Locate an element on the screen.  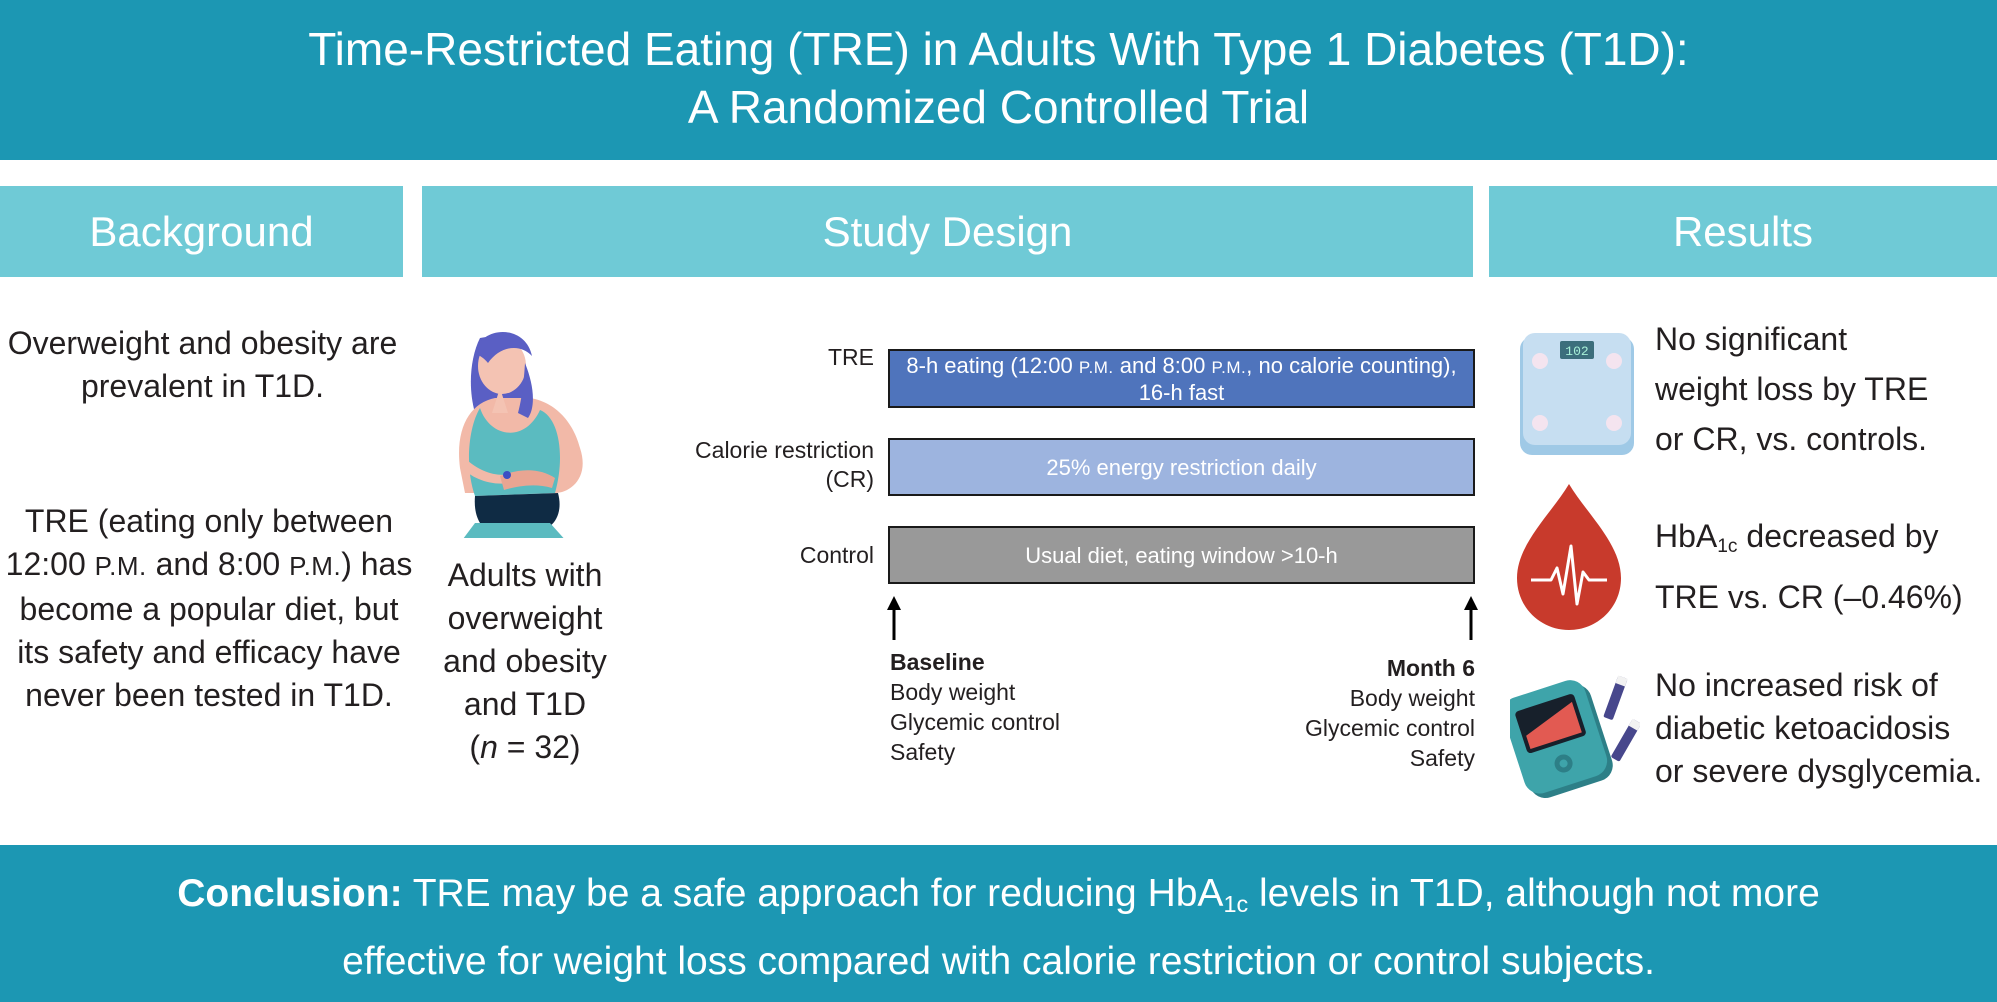
population-line-3: and obesity is located at coordinates (525, 661).